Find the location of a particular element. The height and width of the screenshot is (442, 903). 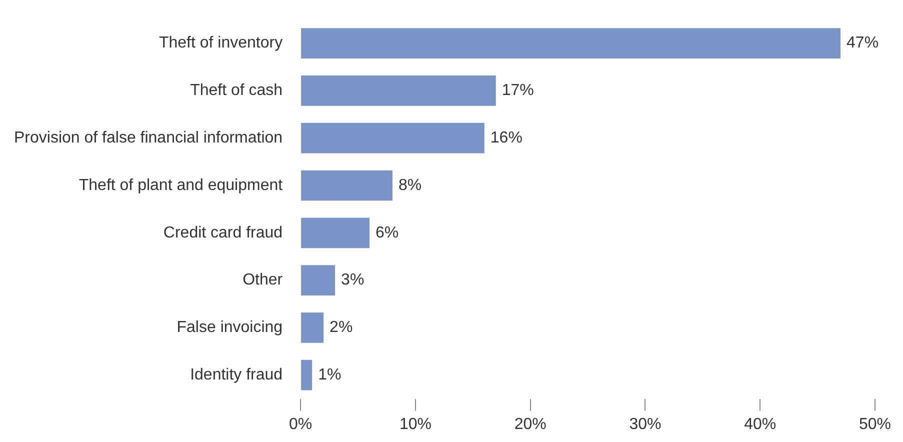

y-tick-label: False invoicing is located at coordinates (229, 327).